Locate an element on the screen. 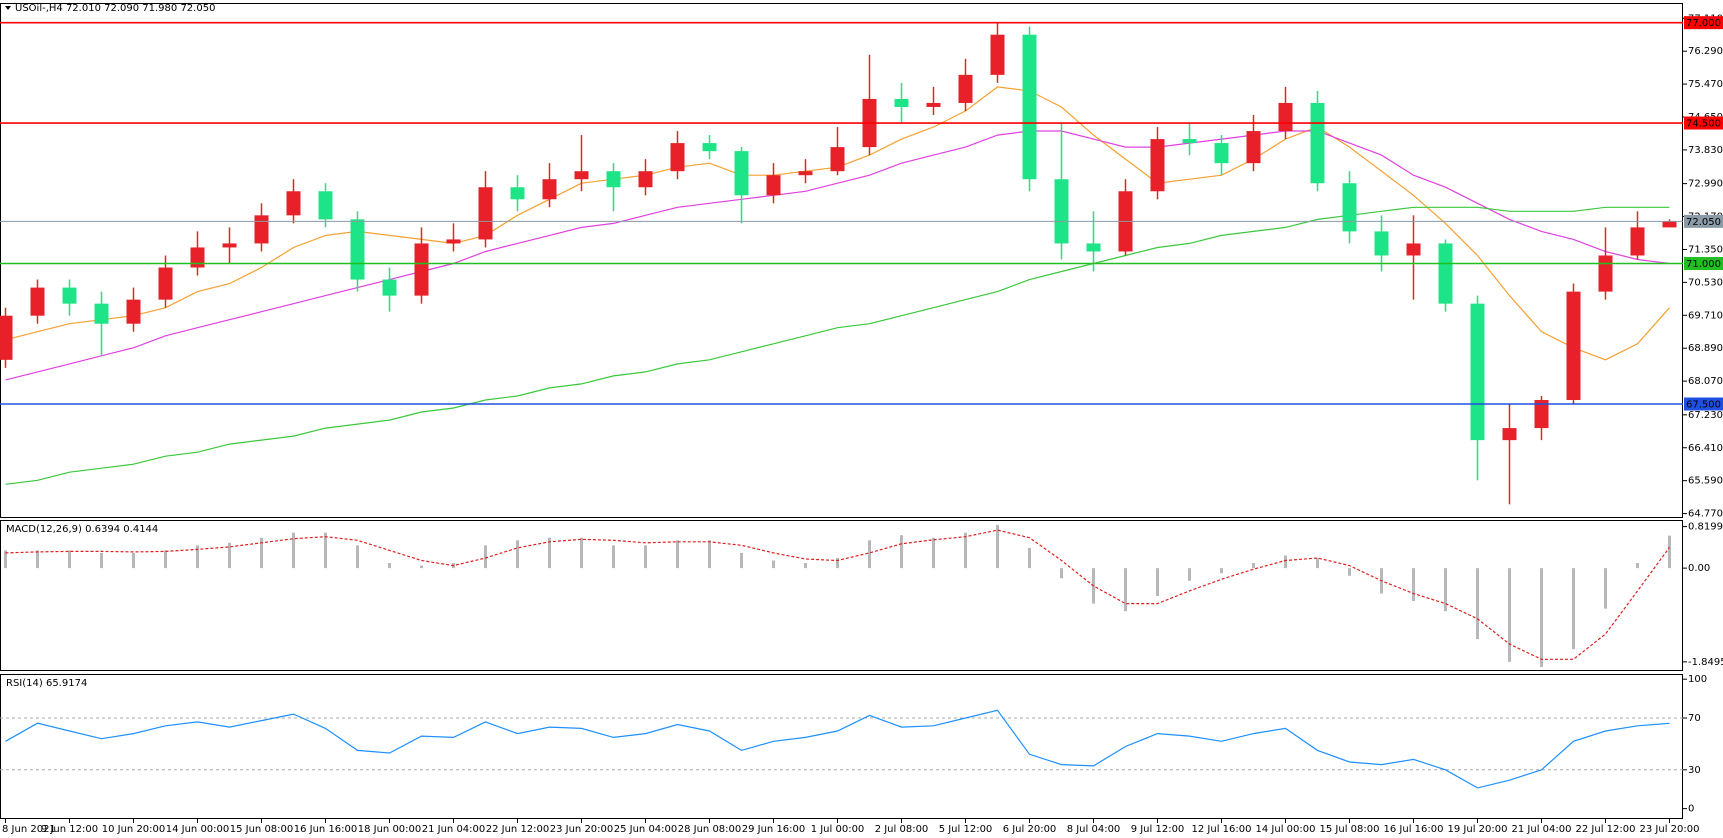 Image resolution: width=1723 pixels, height=838 pixels. x-tick-label: 23 Jun 20:00 is located at coordinates (582, 829).